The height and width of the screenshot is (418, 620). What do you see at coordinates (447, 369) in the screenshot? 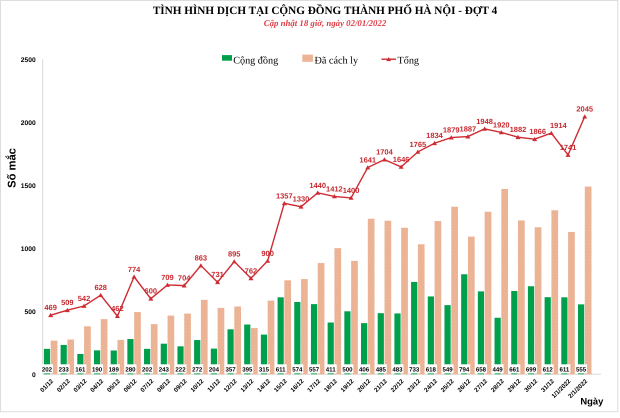
I see `svg-text: 549` at bounding box center [447, 369].